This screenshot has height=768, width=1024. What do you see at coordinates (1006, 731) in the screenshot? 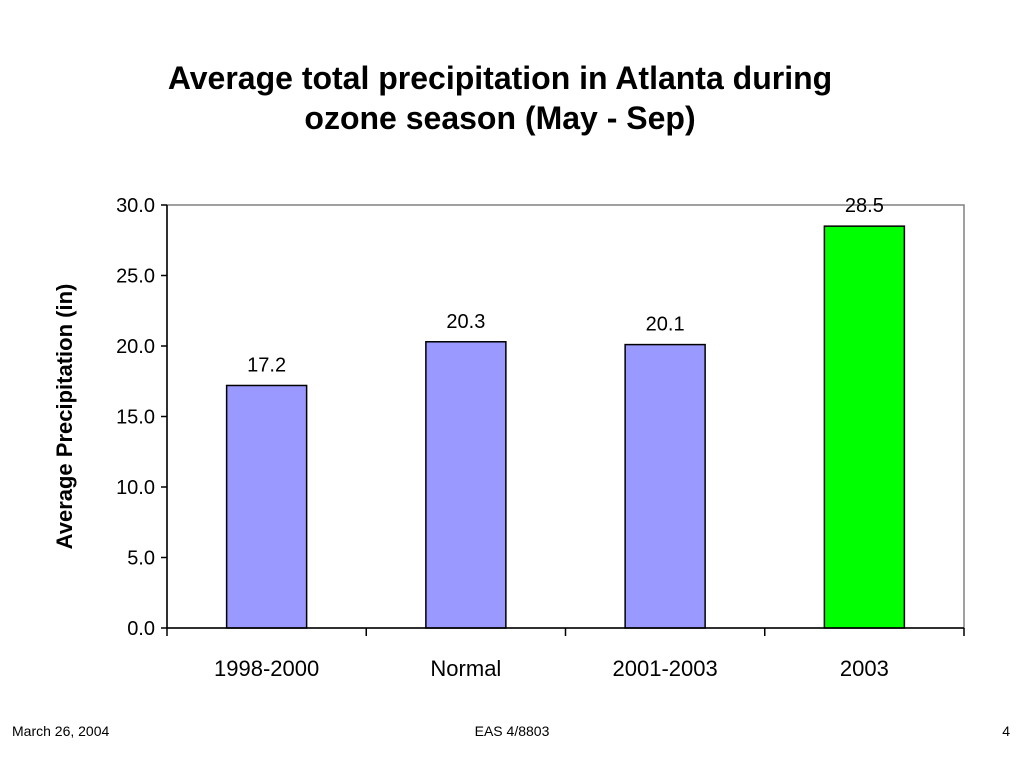
I see `footer-page-number: 4` at bounding box center [1006, 731].